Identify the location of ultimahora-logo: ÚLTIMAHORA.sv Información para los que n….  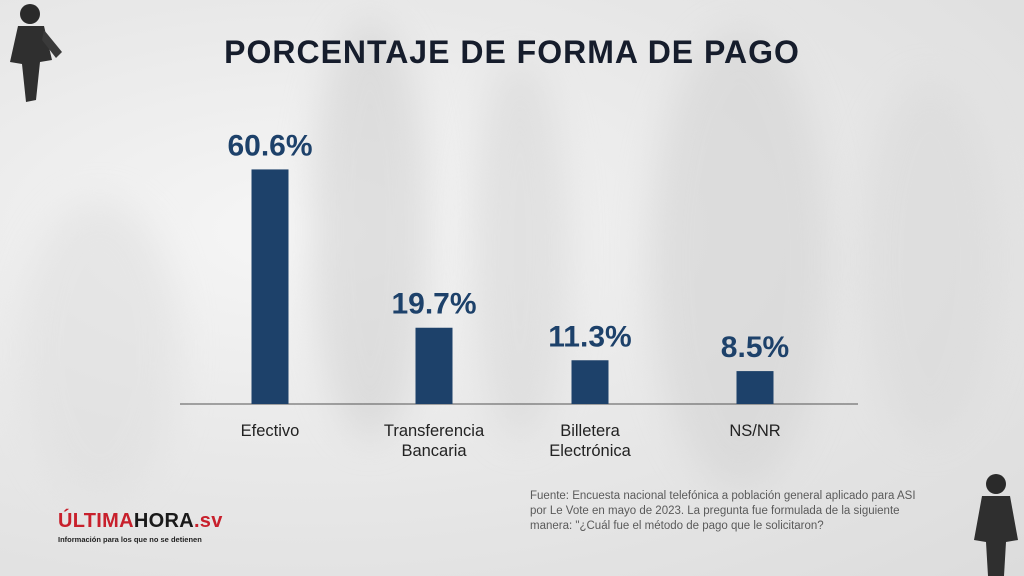
(140, 527).